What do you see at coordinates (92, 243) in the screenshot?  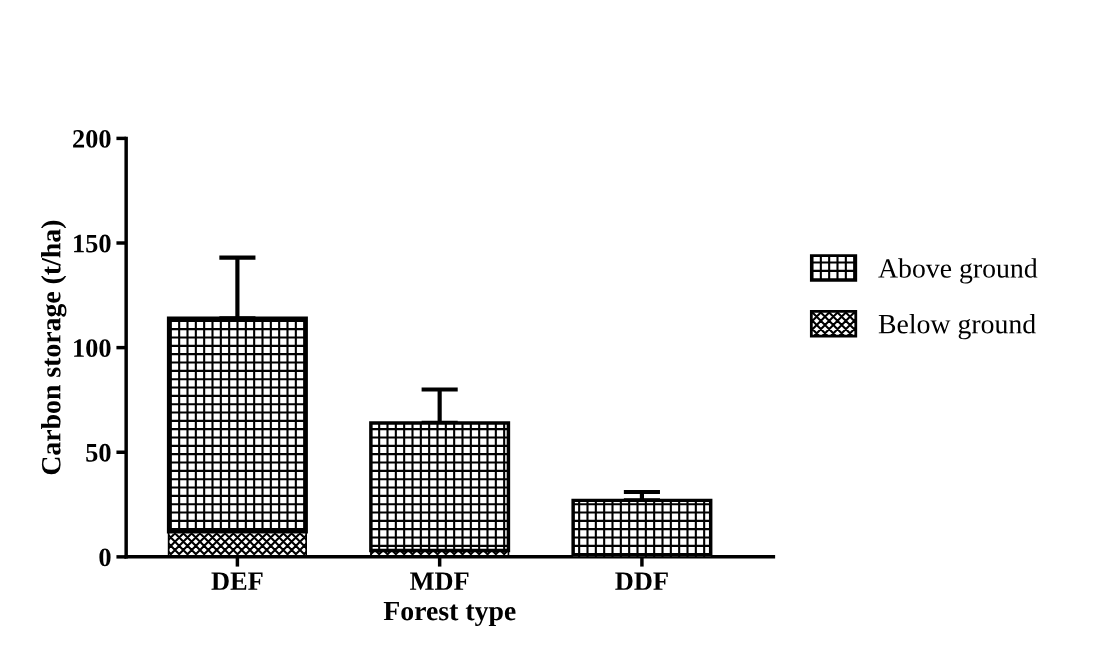 I see `y-tick-label: 150` at bounding box center [92, 243].